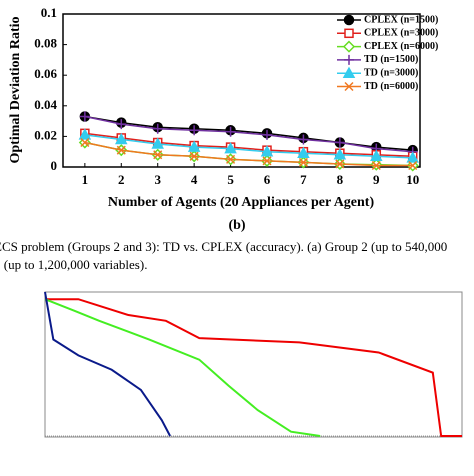 The height and width of the screenshot is (476, 474). I want to click on legend-label: TD (n=6000), so click(391, 86).